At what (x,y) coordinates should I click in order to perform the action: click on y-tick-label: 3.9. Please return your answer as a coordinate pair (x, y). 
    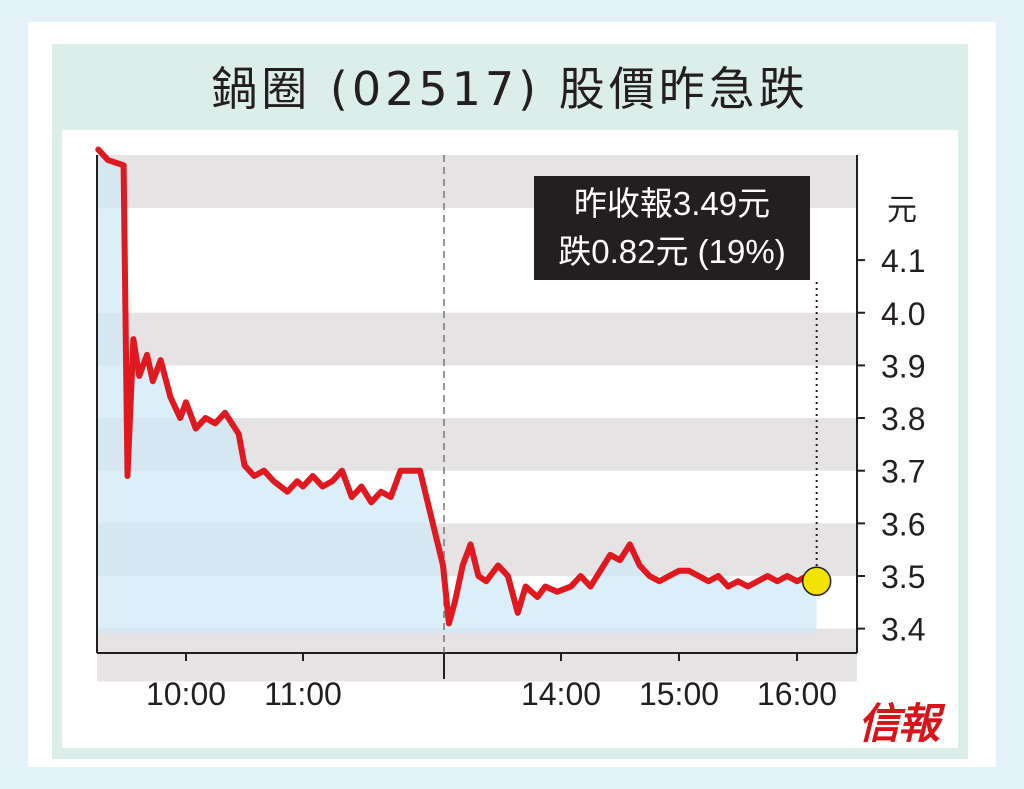
    Looking at the image, I should click on (903, 366).